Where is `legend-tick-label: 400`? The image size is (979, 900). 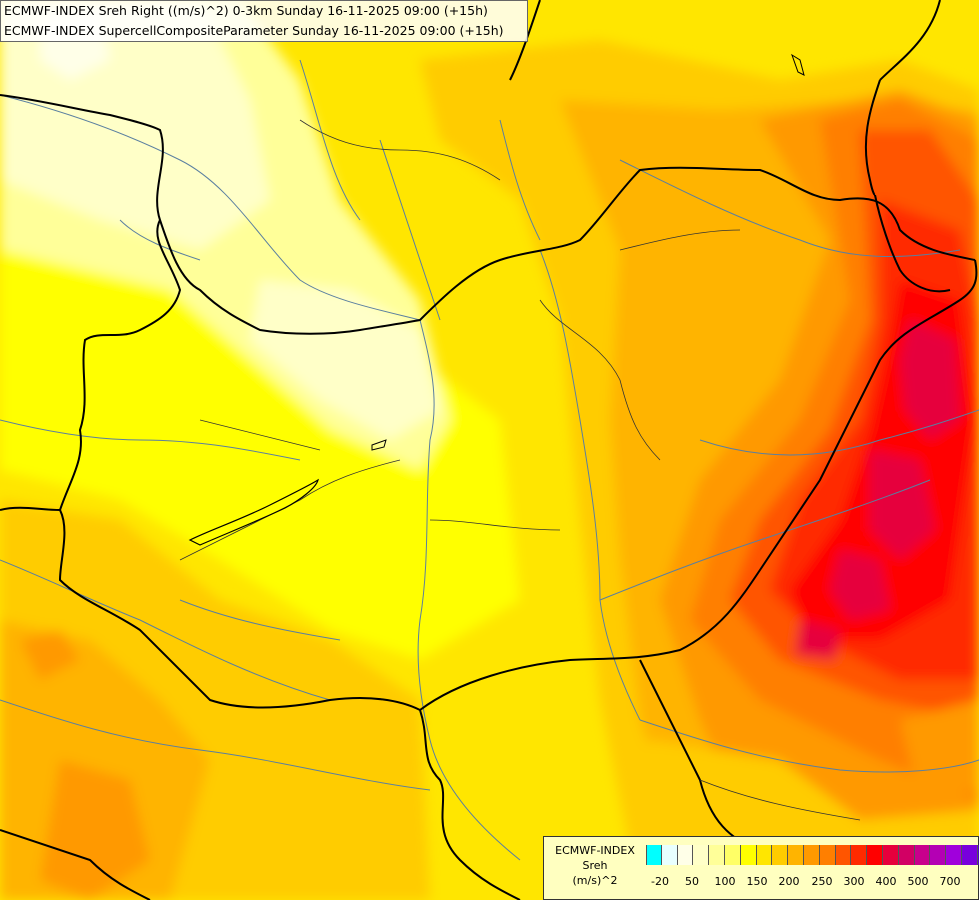
legend-tick-label: 400 is located at coordinates (886, 881).